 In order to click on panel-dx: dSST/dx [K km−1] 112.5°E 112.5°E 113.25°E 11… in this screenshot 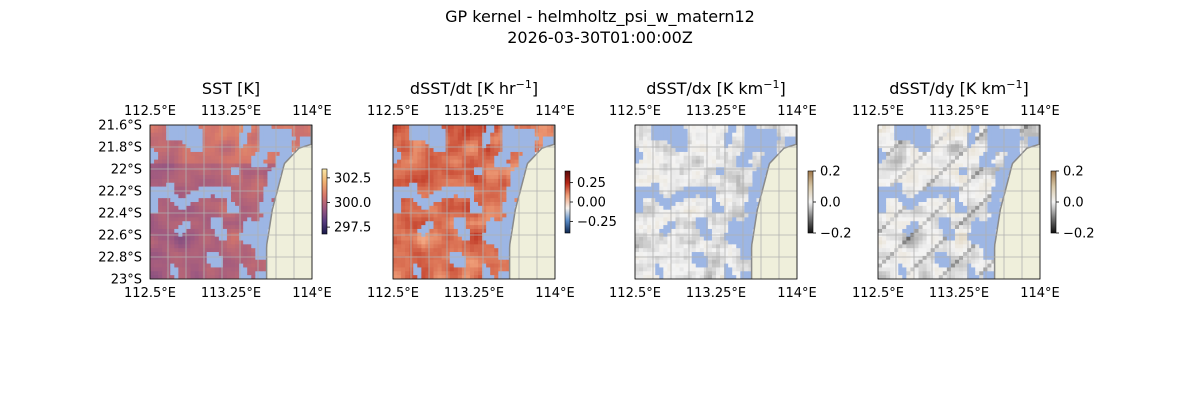, I will do `click(730, 189)`.